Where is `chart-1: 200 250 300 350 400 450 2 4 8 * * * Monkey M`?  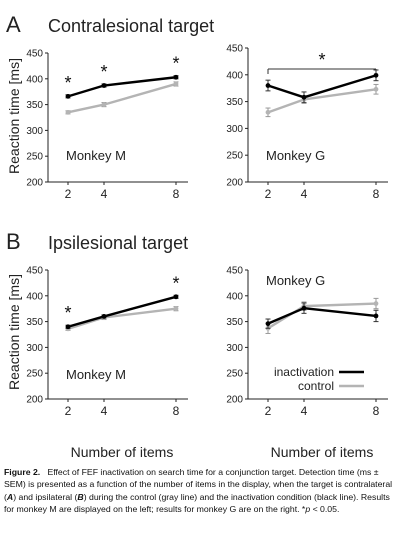
chart-1: 200 250 300 350 400 450 2 4 8 * * * Monkey M is located at coordinates (107, 125).